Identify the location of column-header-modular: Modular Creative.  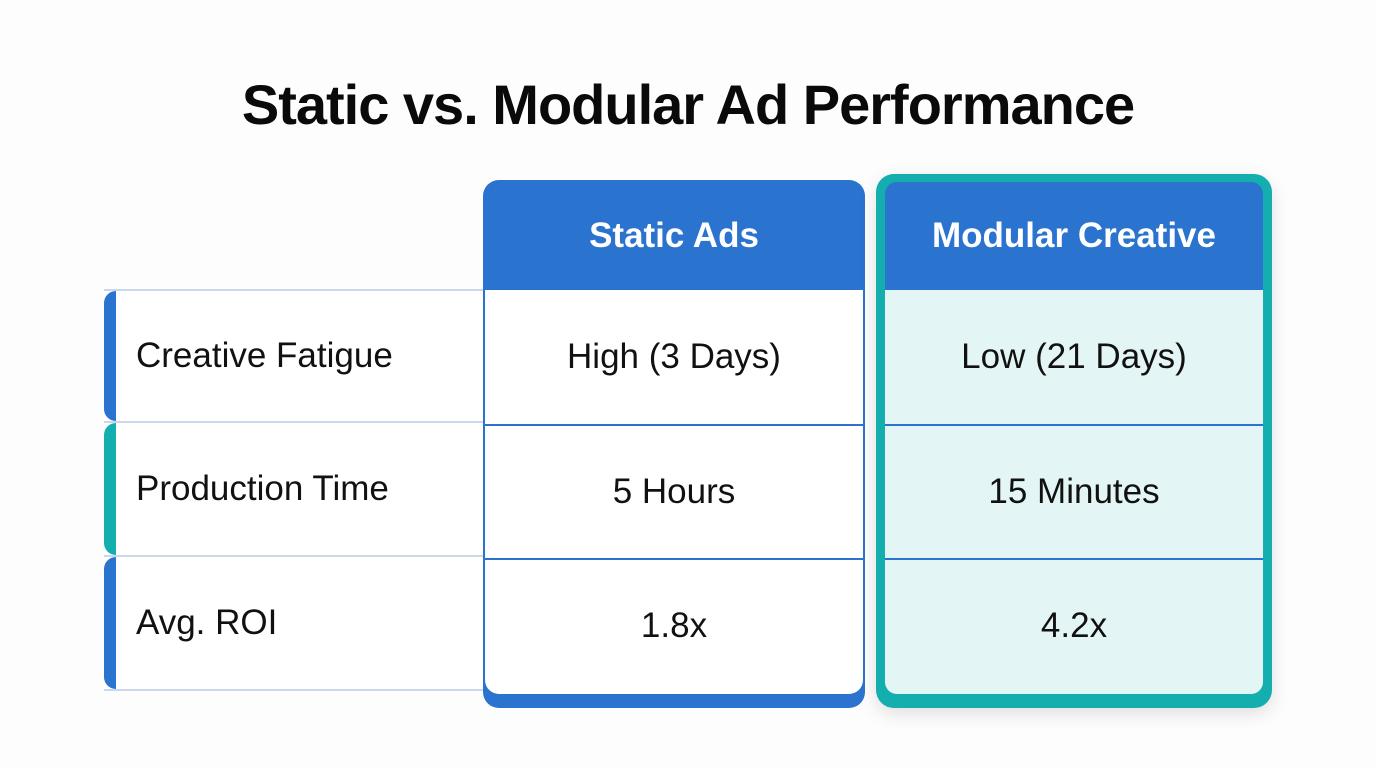
(1074, 235).